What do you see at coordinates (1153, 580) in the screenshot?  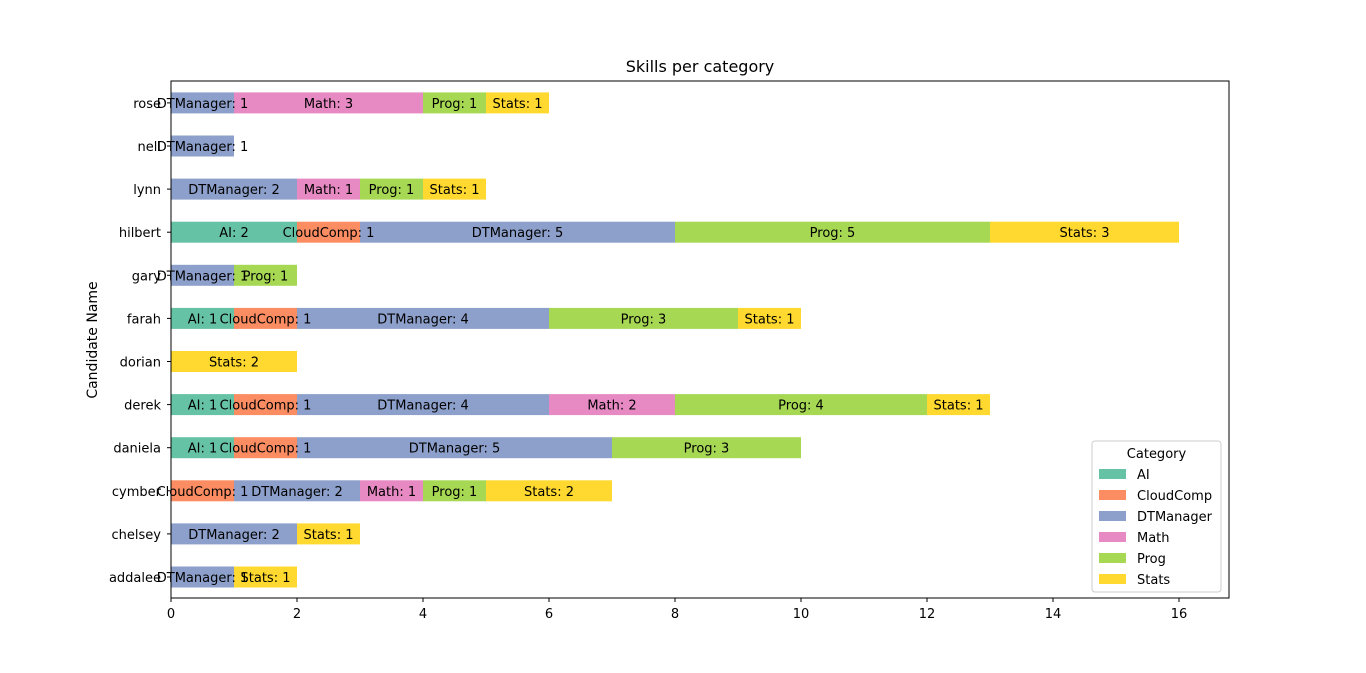 I see `legend-label: Stats` at bounding box center [1153, 580].